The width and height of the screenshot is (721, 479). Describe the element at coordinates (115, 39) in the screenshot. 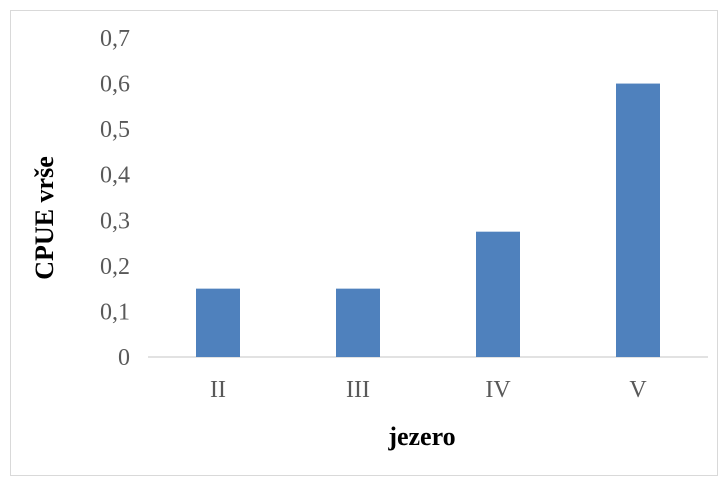

I see `y-tick-label: 0,7` at that location.